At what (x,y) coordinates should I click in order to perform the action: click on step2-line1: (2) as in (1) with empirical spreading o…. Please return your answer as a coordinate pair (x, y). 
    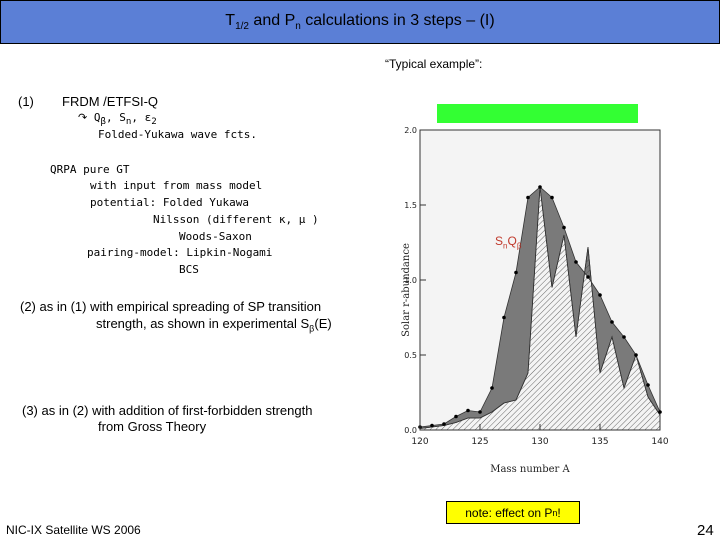
    Looking at the image, I should click on (171, 306).